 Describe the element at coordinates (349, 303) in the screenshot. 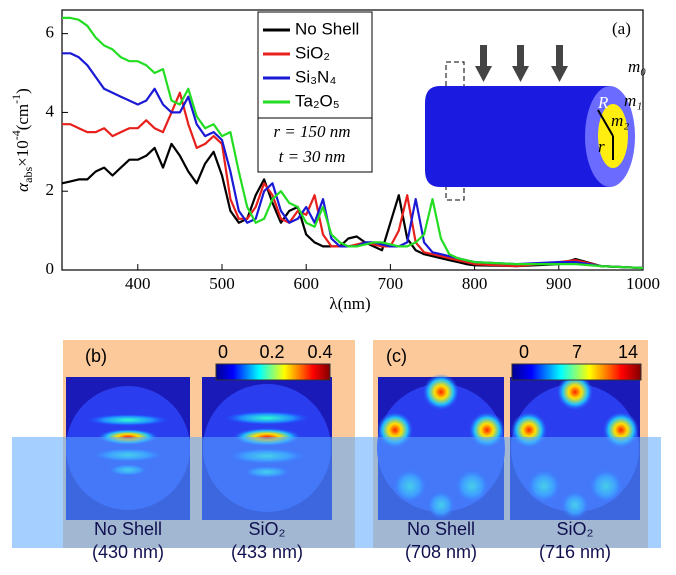

I see `x-axis-label: λ(nm)` at that location.